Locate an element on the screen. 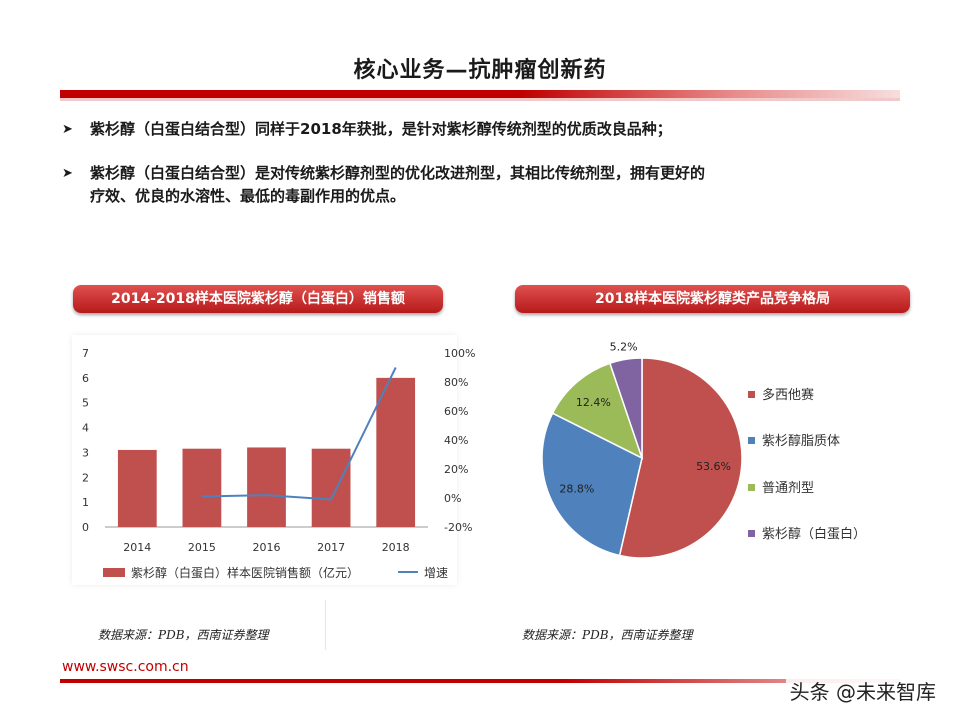 Image resolution: width=960 pixels, height=720 pixels. pie-legend-label: 紫杉醇（白蛋白） is located at coordinates (814, 534).